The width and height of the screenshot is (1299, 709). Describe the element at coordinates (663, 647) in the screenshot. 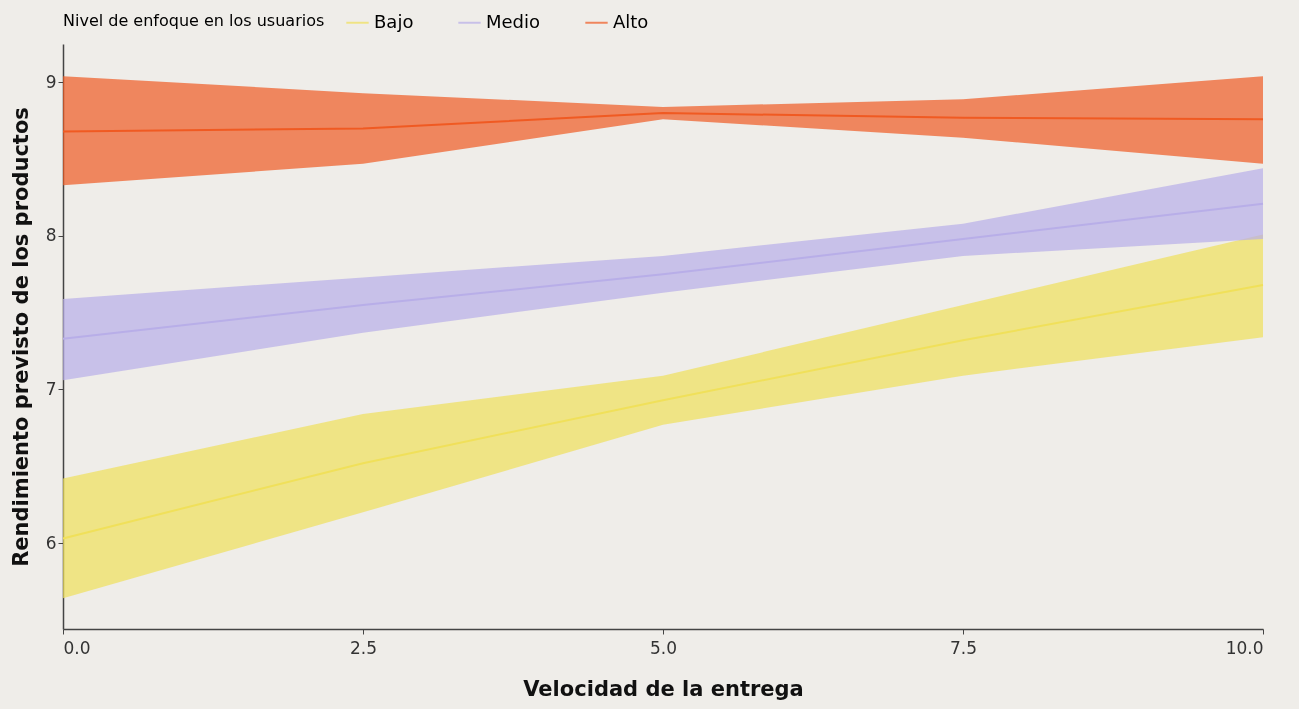

I see `x-tick-label: 5.0` at that location.